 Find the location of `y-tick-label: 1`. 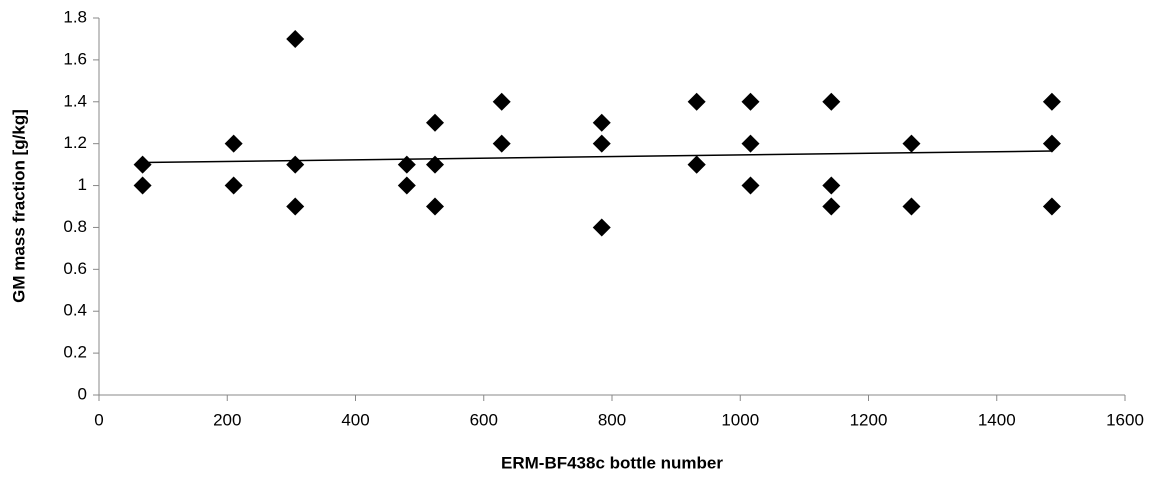

y-tick-label: 1 is located at coordinates (82, 184).